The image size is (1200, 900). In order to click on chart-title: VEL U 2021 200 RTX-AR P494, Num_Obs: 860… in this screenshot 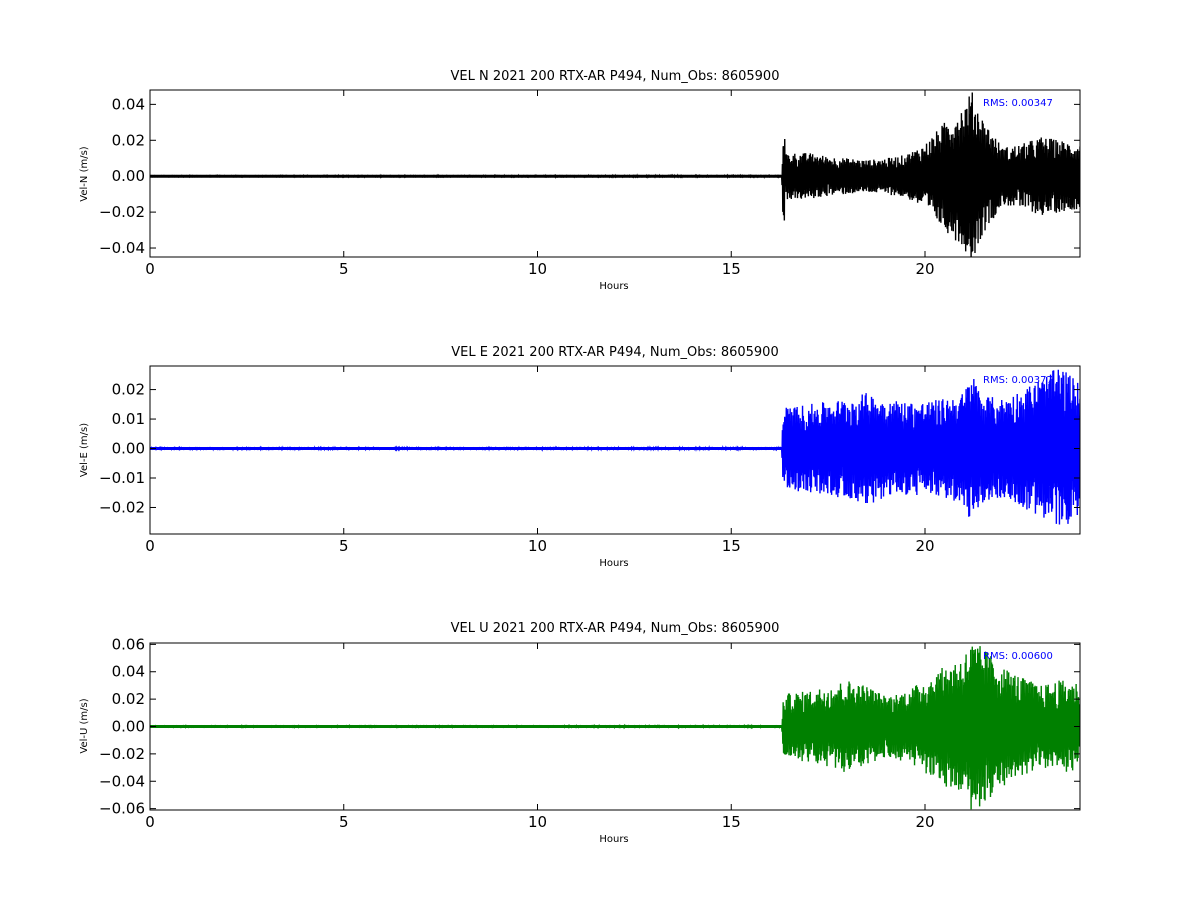, I will do `click(615, 628)`.